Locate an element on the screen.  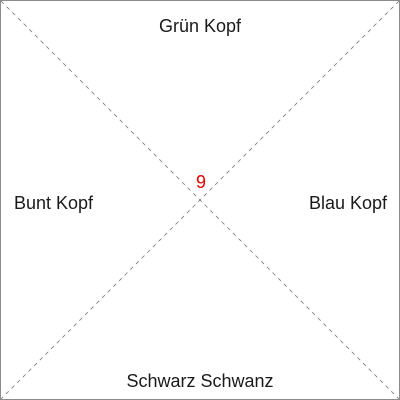
edge-label-bottom: Schwarz Schwanz is located at coordinates (200, 381).